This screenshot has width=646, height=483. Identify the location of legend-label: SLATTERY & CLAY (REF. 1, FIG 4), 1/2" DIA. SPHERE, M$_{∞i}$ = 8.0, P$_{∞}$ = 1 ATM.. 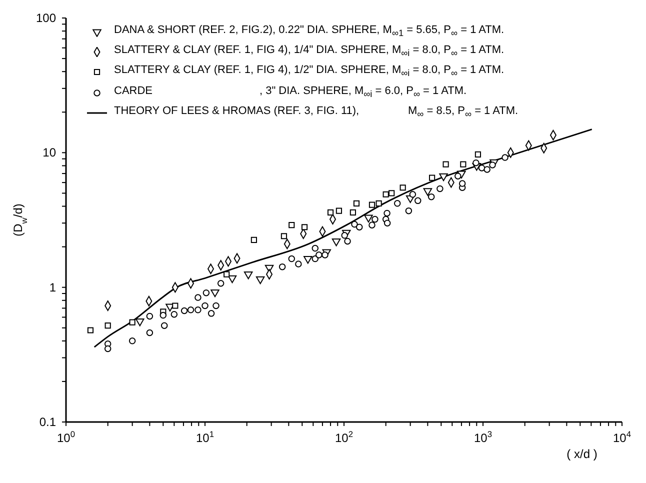
(309, 72).